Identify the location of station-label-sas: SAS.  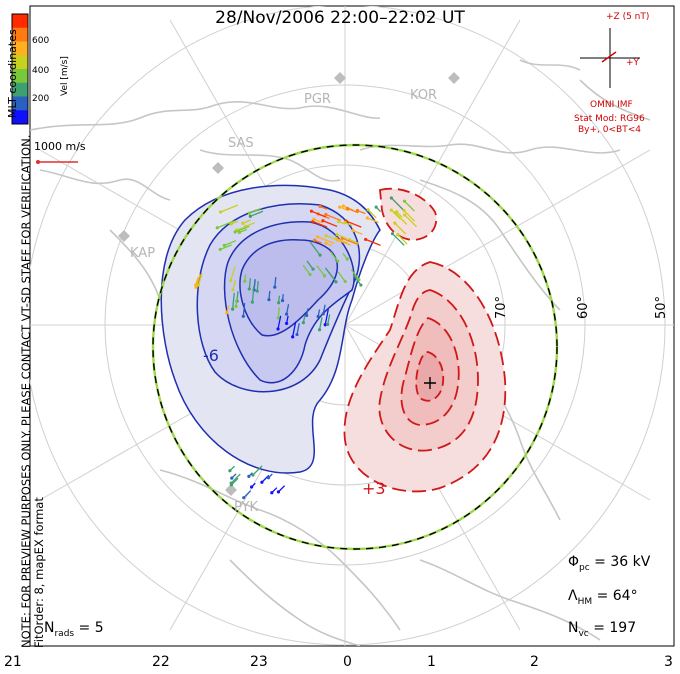
(241, 143).